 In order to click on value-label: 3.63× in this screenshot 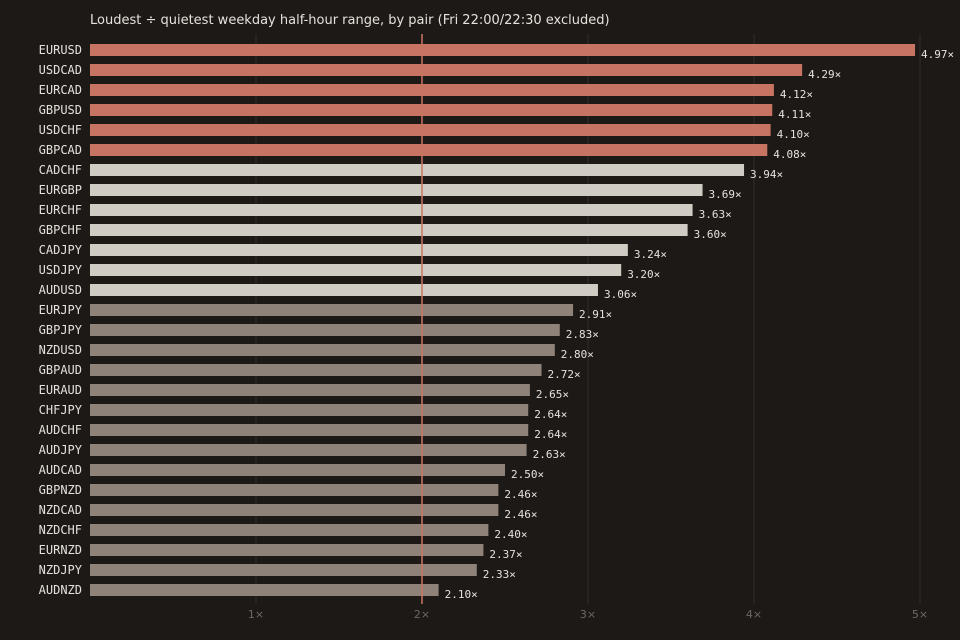, I will do `click(715, 214)`.